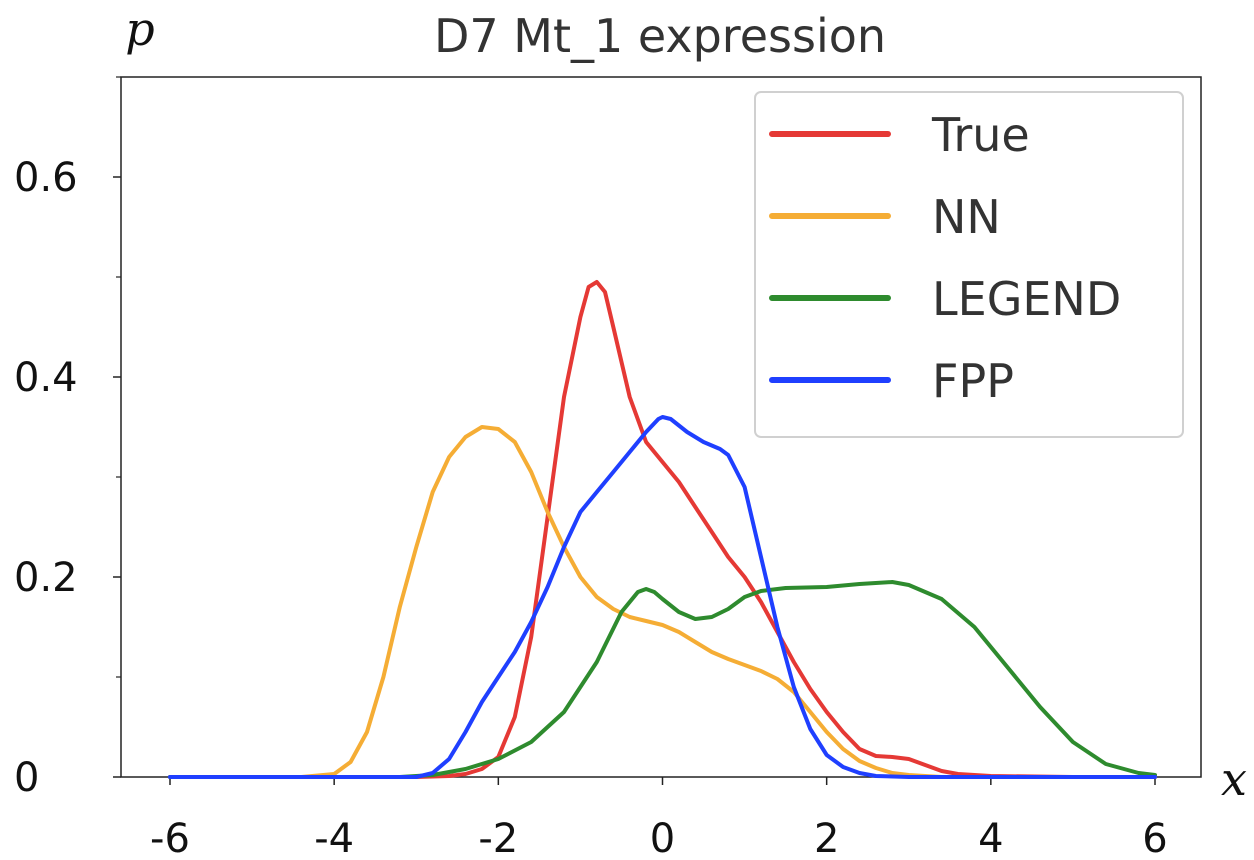 This screenshot has height=860, width=1254. What do you see at coordinates (660, 36) in the screenshot?
I see `chart-title: D7 Mt_1 expression` at bounding box center [660, 36].